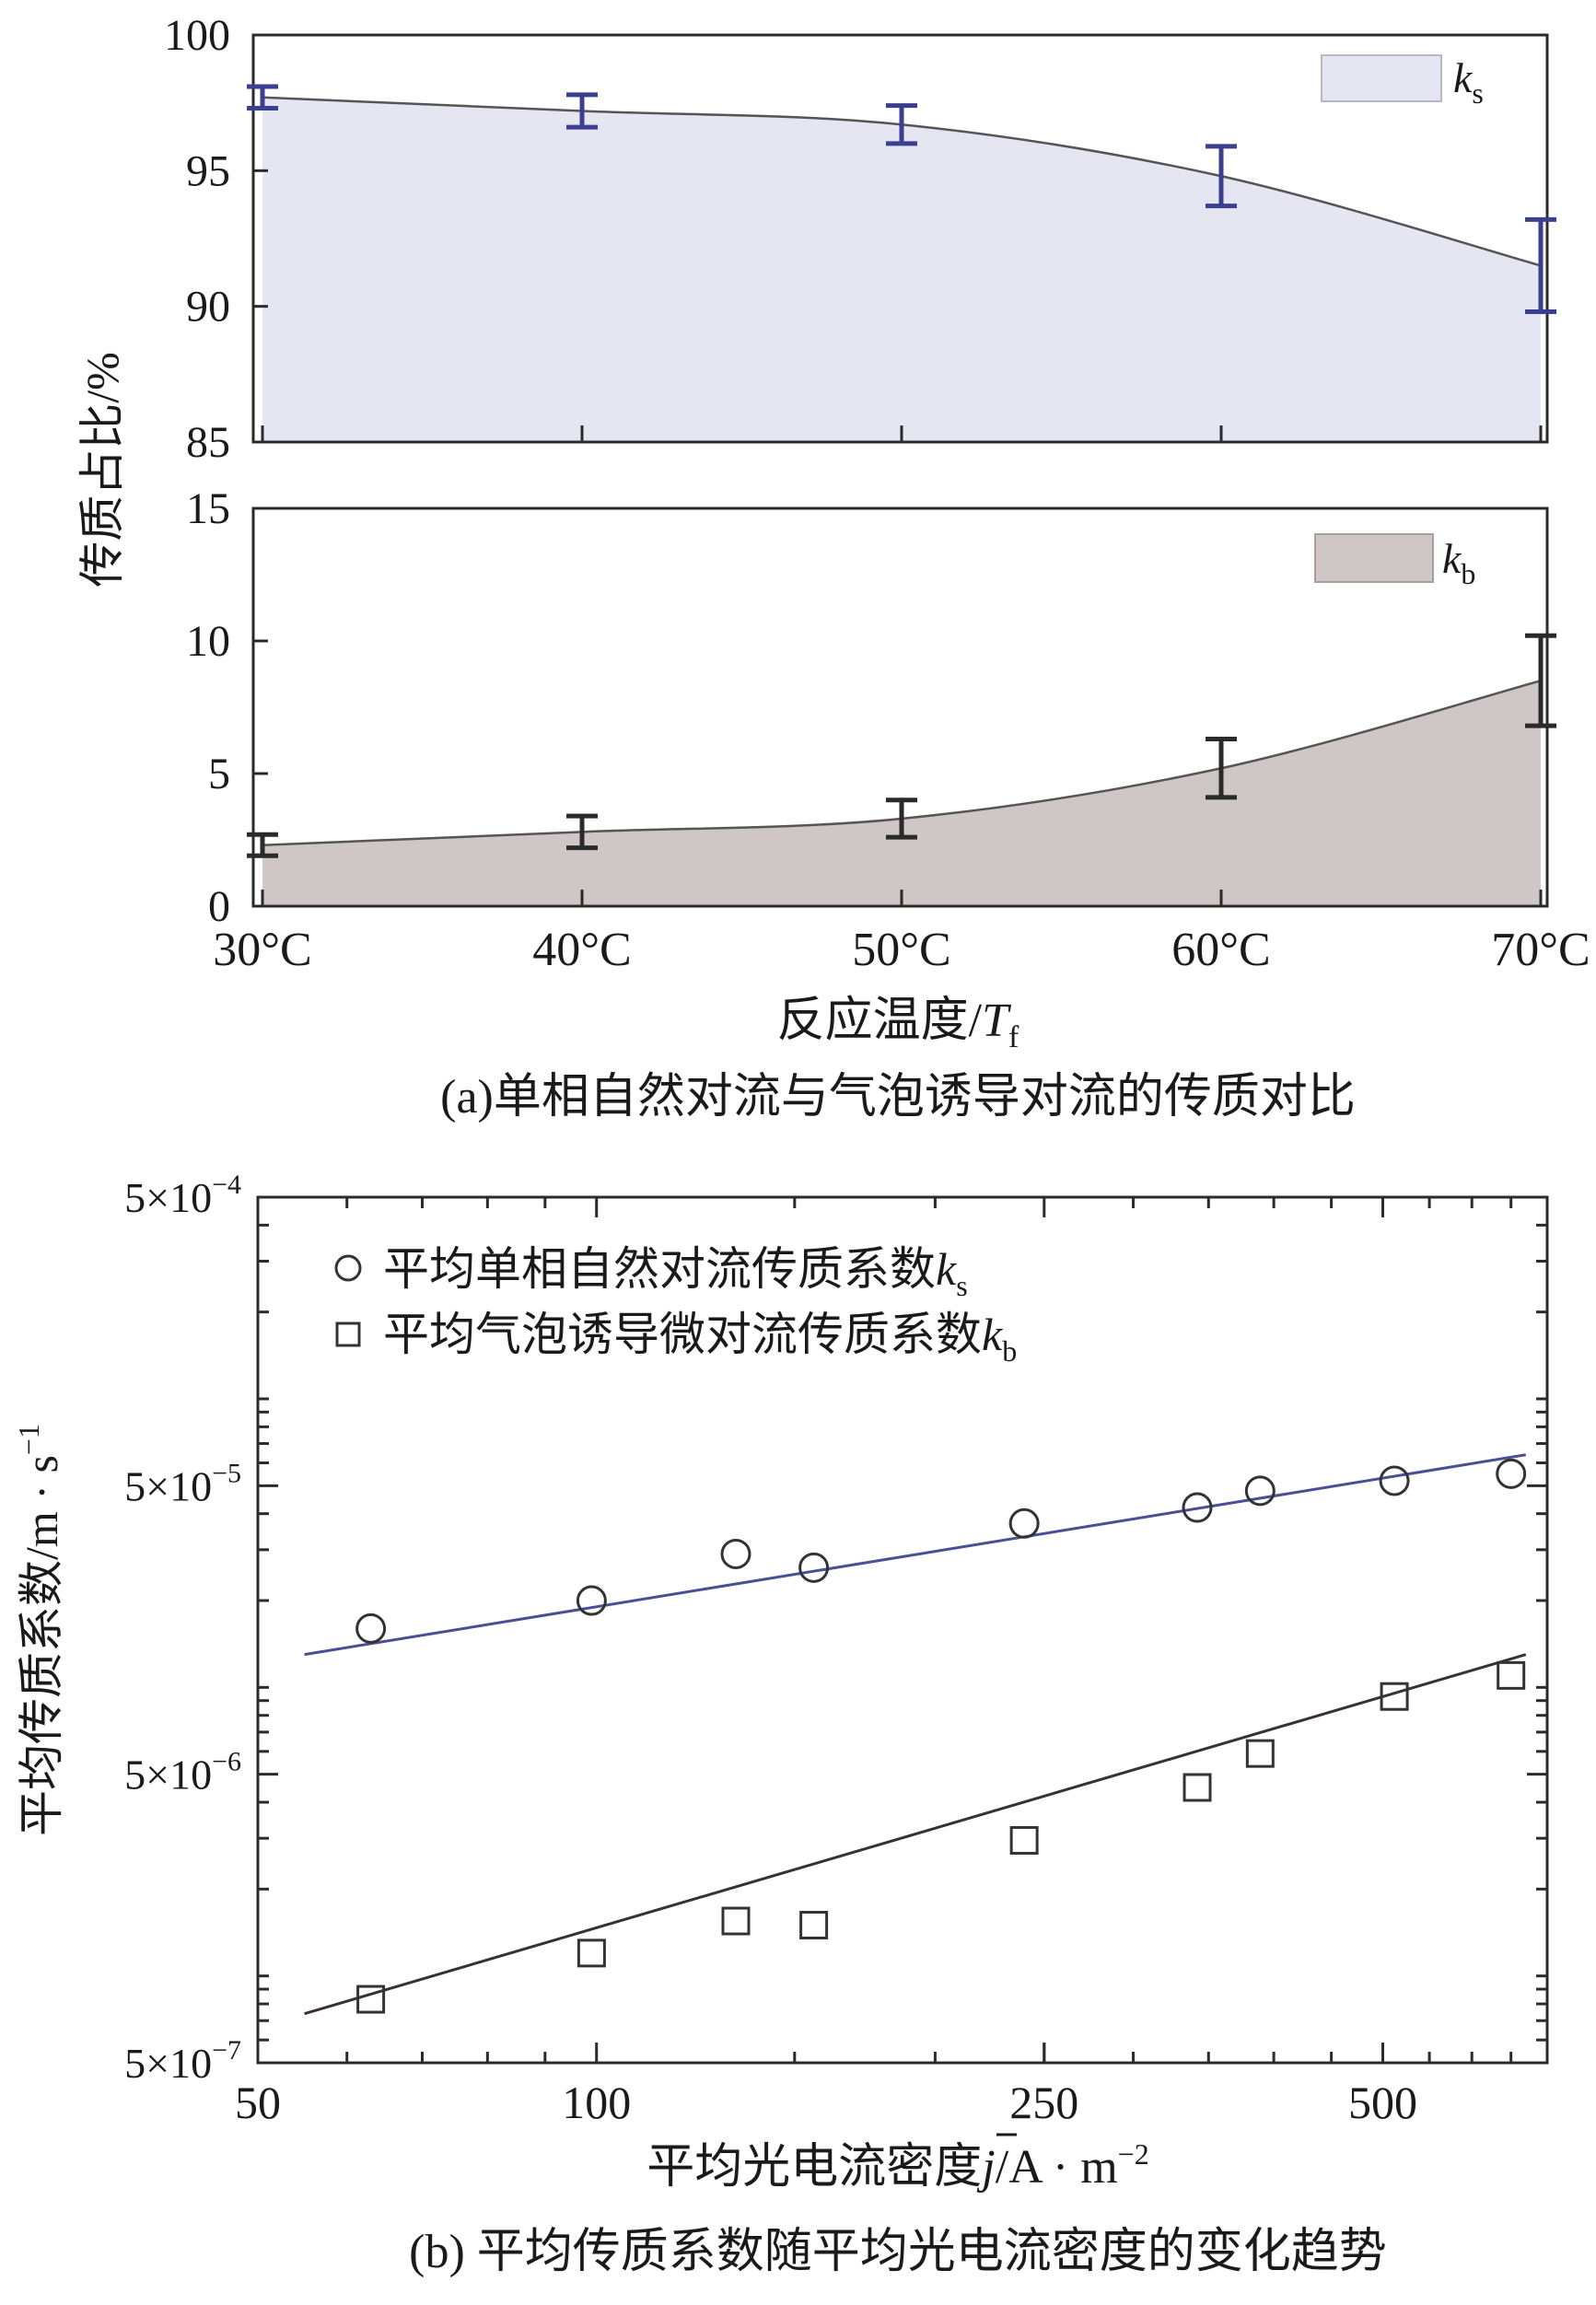  Describe the element at coordinates (182, 1628) in the screenshot. I see `panel-b-y-tick-labels: 5×10⁻⁷ 5×10⁻⁶ 5×10⁻⁵ 5×10⁻⁴` at that location.